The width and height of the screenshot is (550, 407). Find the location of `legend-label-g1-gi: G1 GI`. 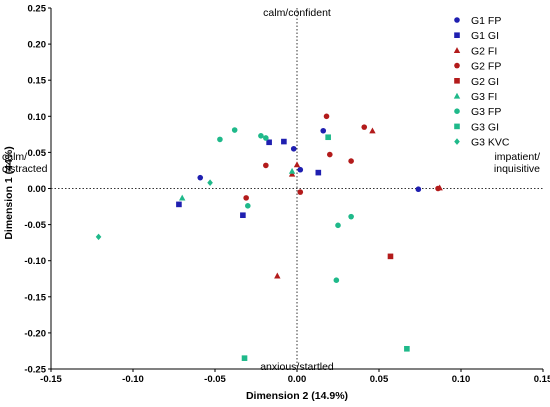

legend-label-g1-gi: G1 GI is located at coordinates (485, 36).